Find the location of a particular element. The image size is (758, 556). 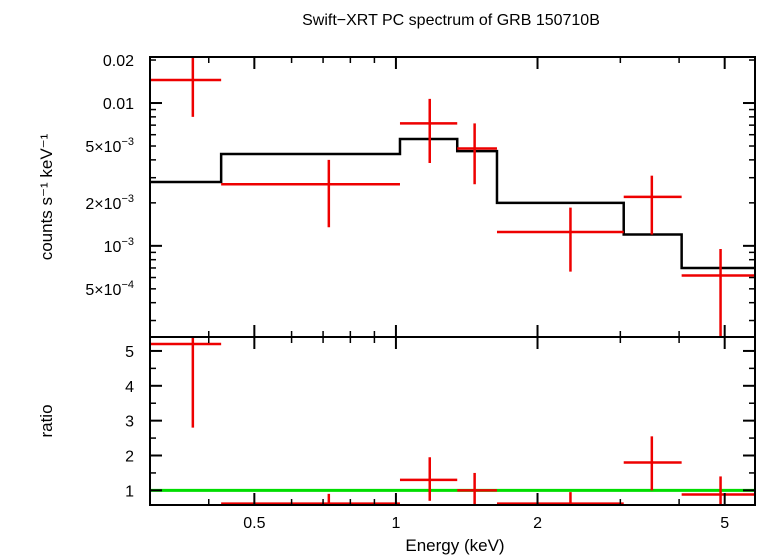

y-tick-label: 5×10⁻³ is located at coordinates (109, 146).